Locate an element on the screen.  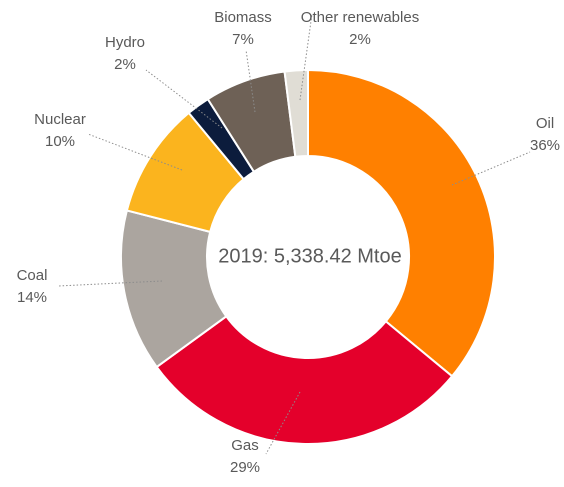
value-label: 7% is located at coordinates (243, 39).